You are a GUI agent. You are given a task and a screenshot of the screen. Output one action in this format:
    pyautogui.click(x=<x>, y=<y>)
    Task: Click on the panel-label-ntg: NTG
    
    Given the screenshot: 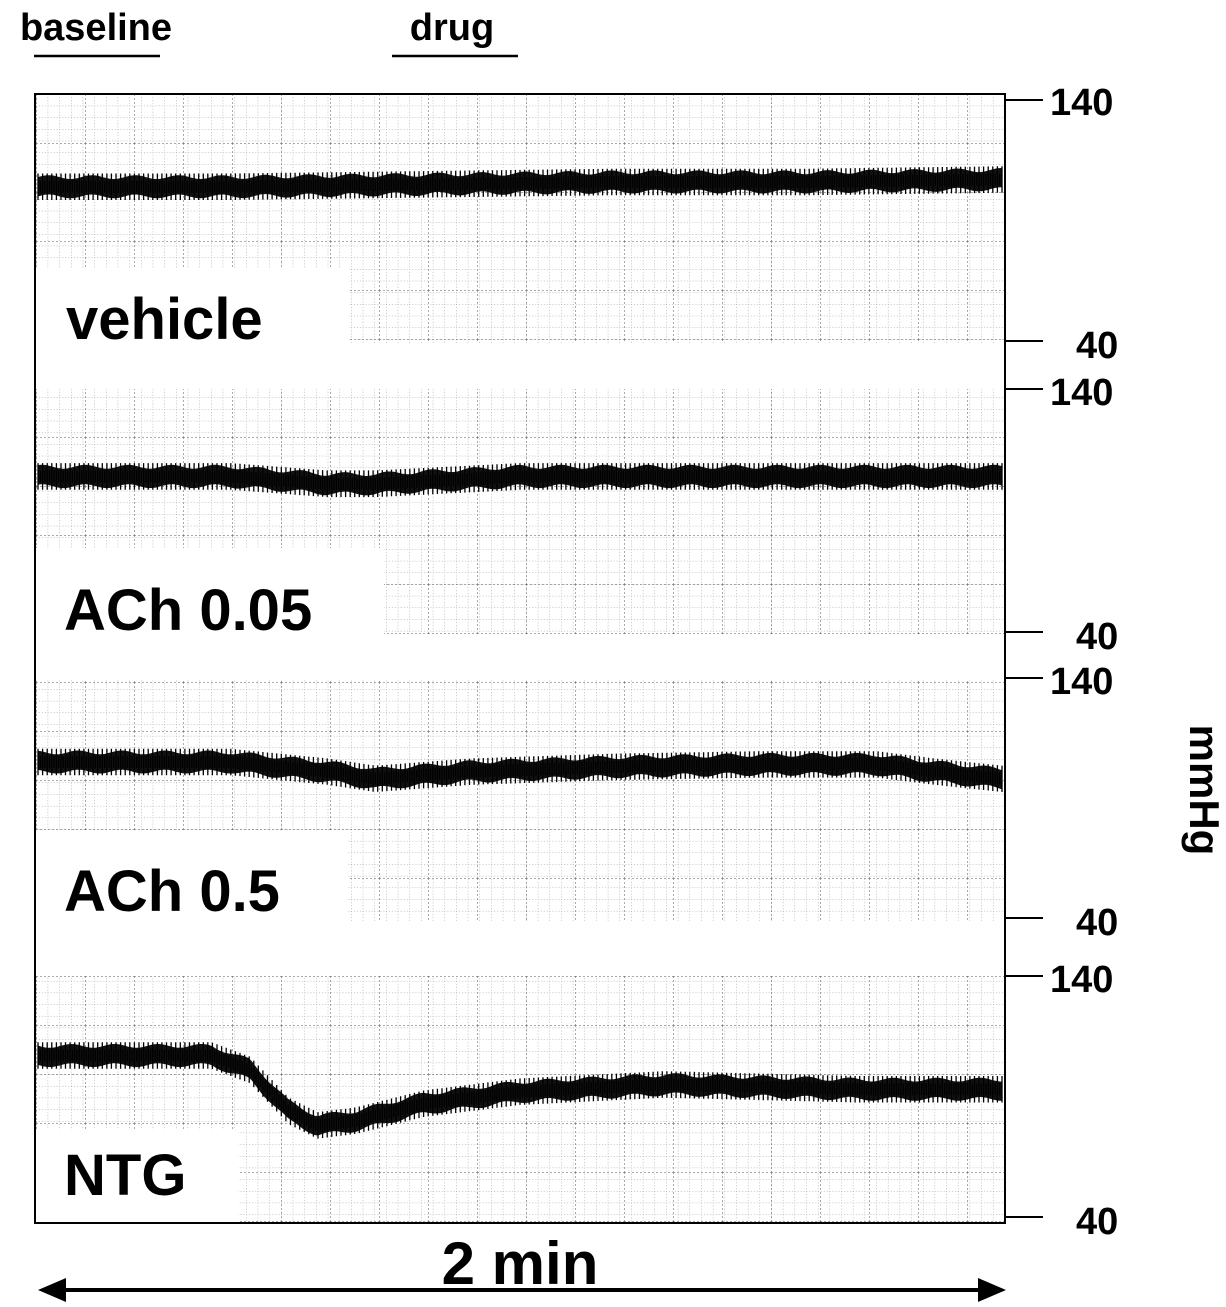 What is the action you would take?
    pyautogui.click(x=125, y=1175)
    